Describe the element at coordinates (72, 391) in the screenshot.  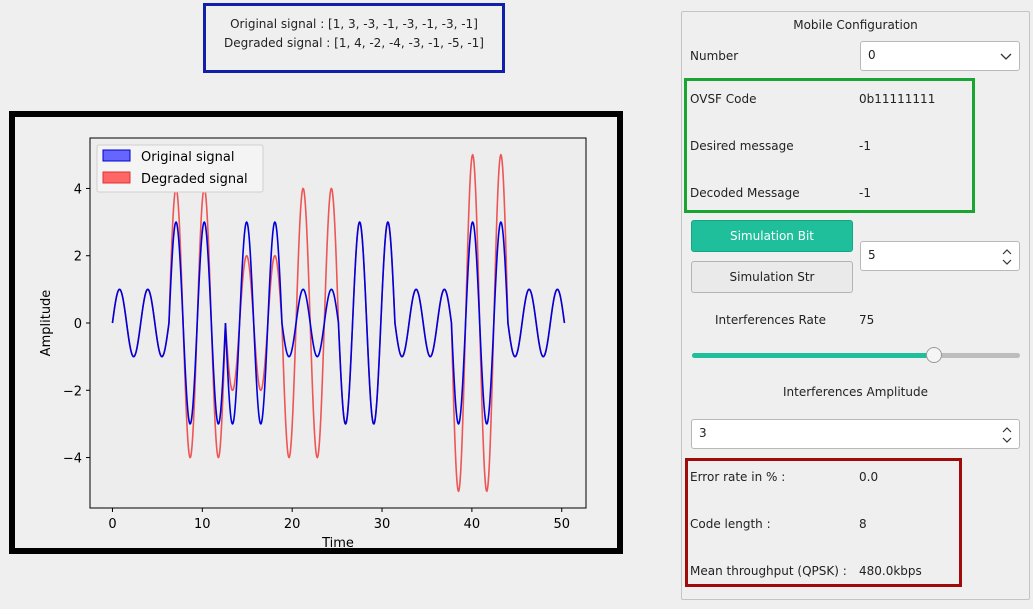
I see `y-tick-label: −2` at that location.